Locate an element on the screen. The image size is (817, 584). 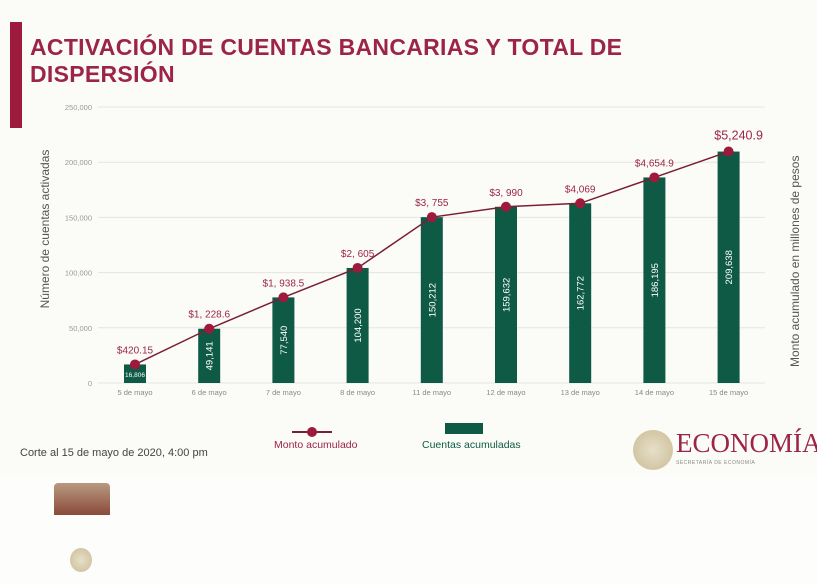
coat-of-arms-icon is located at coordinates (653, 450).